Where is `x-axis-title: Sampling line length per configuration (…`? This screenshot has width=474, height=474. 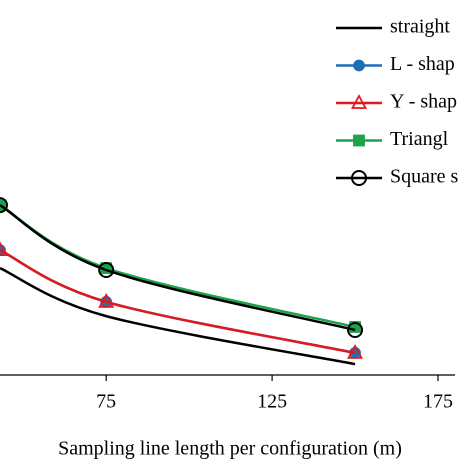
x-axis-title: Sampling line length per configuration (… is located at coordinates (230, 449).